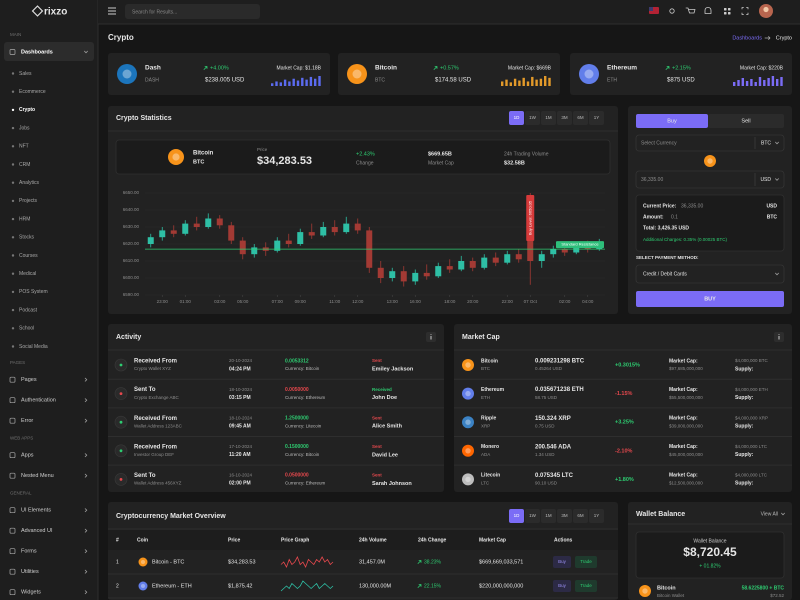  What do you see at coordinates (27, 274) in the screenshot?
I see `submenu-item: Medical` at bounding box center [27, 274].